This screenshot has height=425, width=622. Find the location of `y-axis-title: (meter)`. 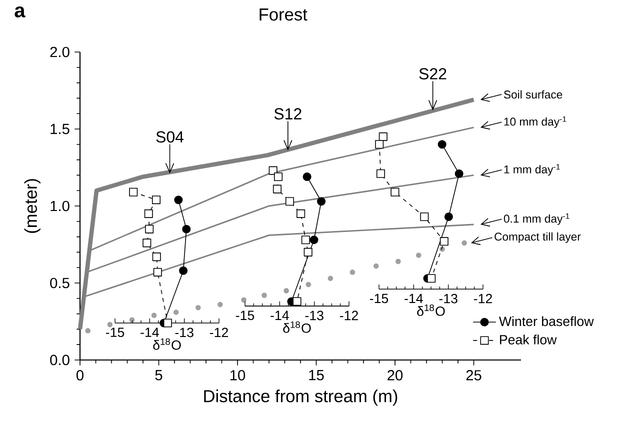

y-axis-title: (meter) is located at coordinates (32, 206).